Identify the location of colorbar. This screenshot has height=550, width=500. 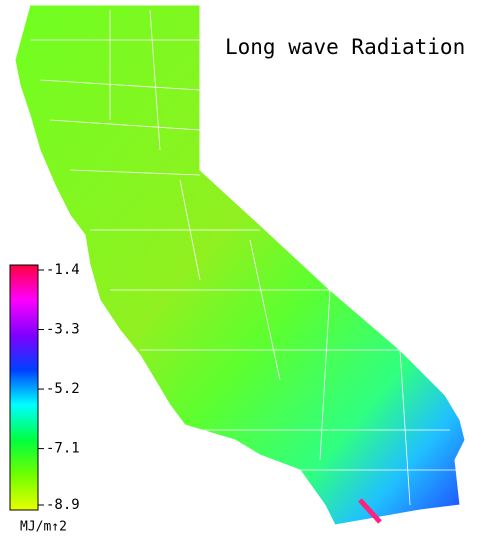
(24, 387).